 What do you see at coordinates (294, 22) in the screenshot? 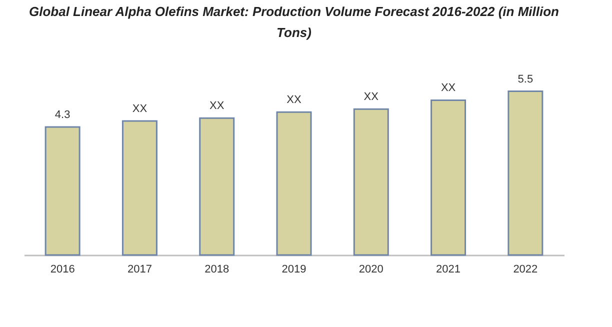
I see `chart-title: Global Linear Alpha Olefins Market: Production Volume Forecast 2016-2022 (in Million Tons)` at bounding box center [294, 22].